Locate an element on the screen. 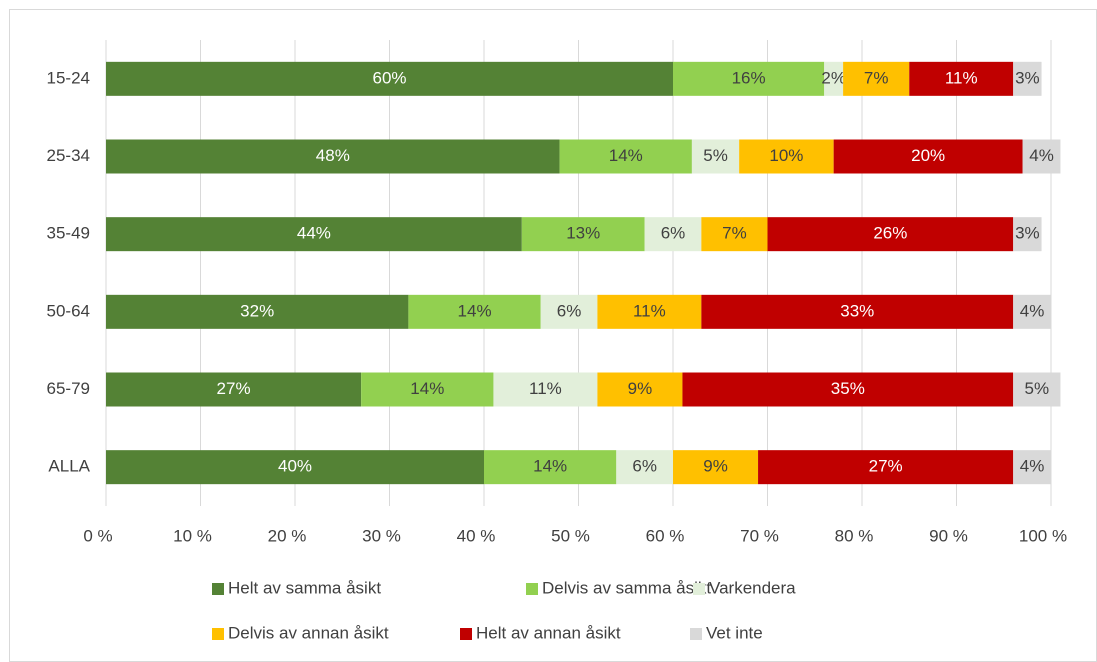  legend-label: Delvis av annan åsikt is located at coordinates (308, 632).